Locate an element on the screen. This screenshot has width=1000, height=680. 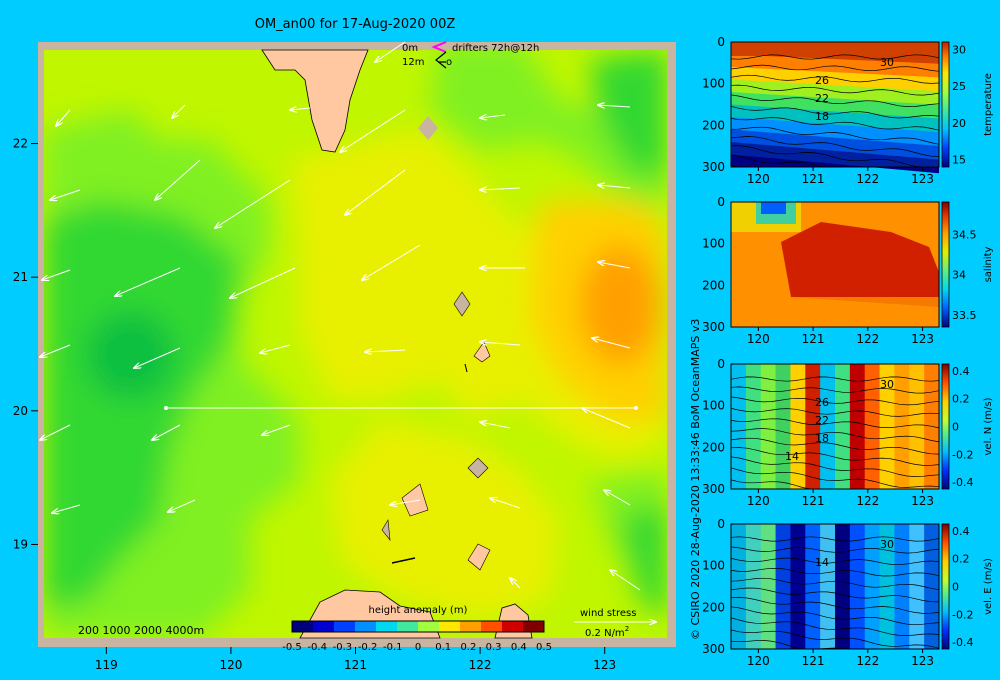
legend-depth-12m: 12m is located at coordinates (413, 62).